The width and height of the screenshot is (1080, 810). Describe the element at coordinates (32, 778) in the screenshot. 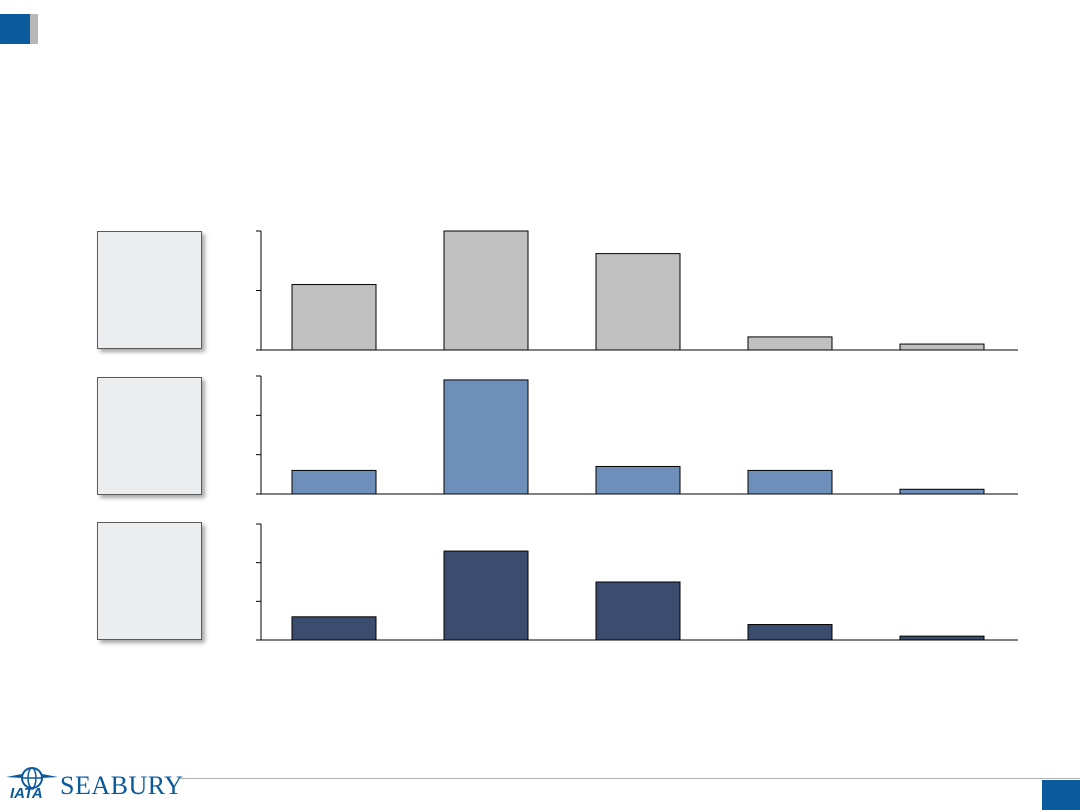

I see `globe-icon` at that location.